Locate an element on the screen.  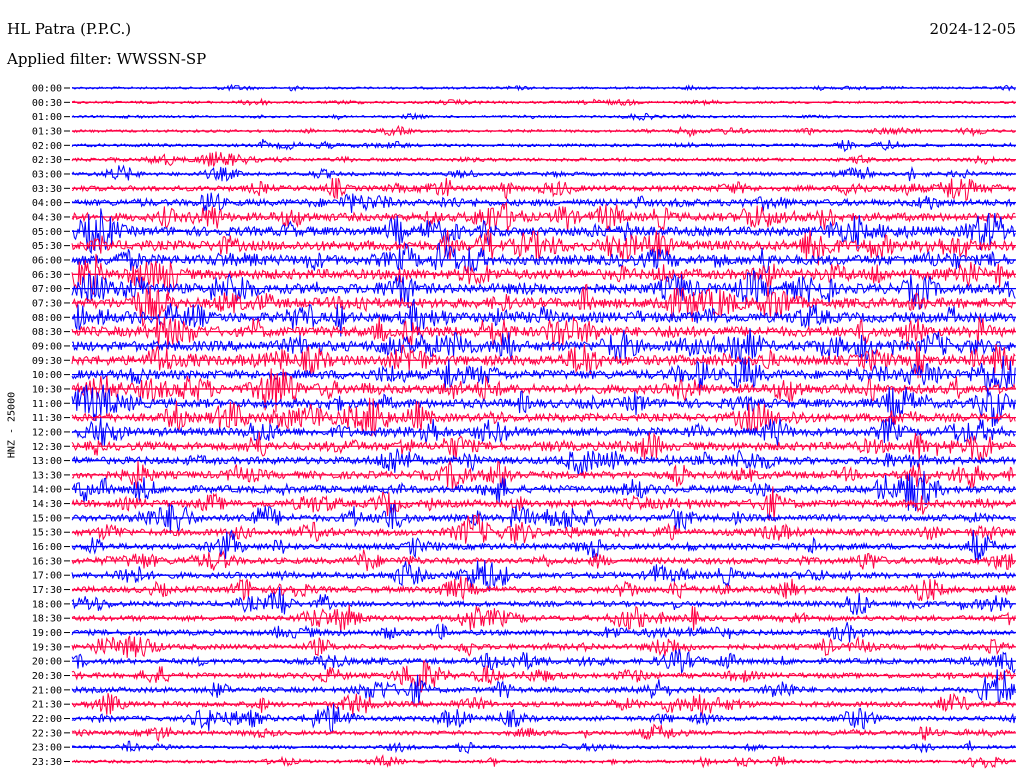
row-time-label: 19:30 is located at coordinates (47, 647).